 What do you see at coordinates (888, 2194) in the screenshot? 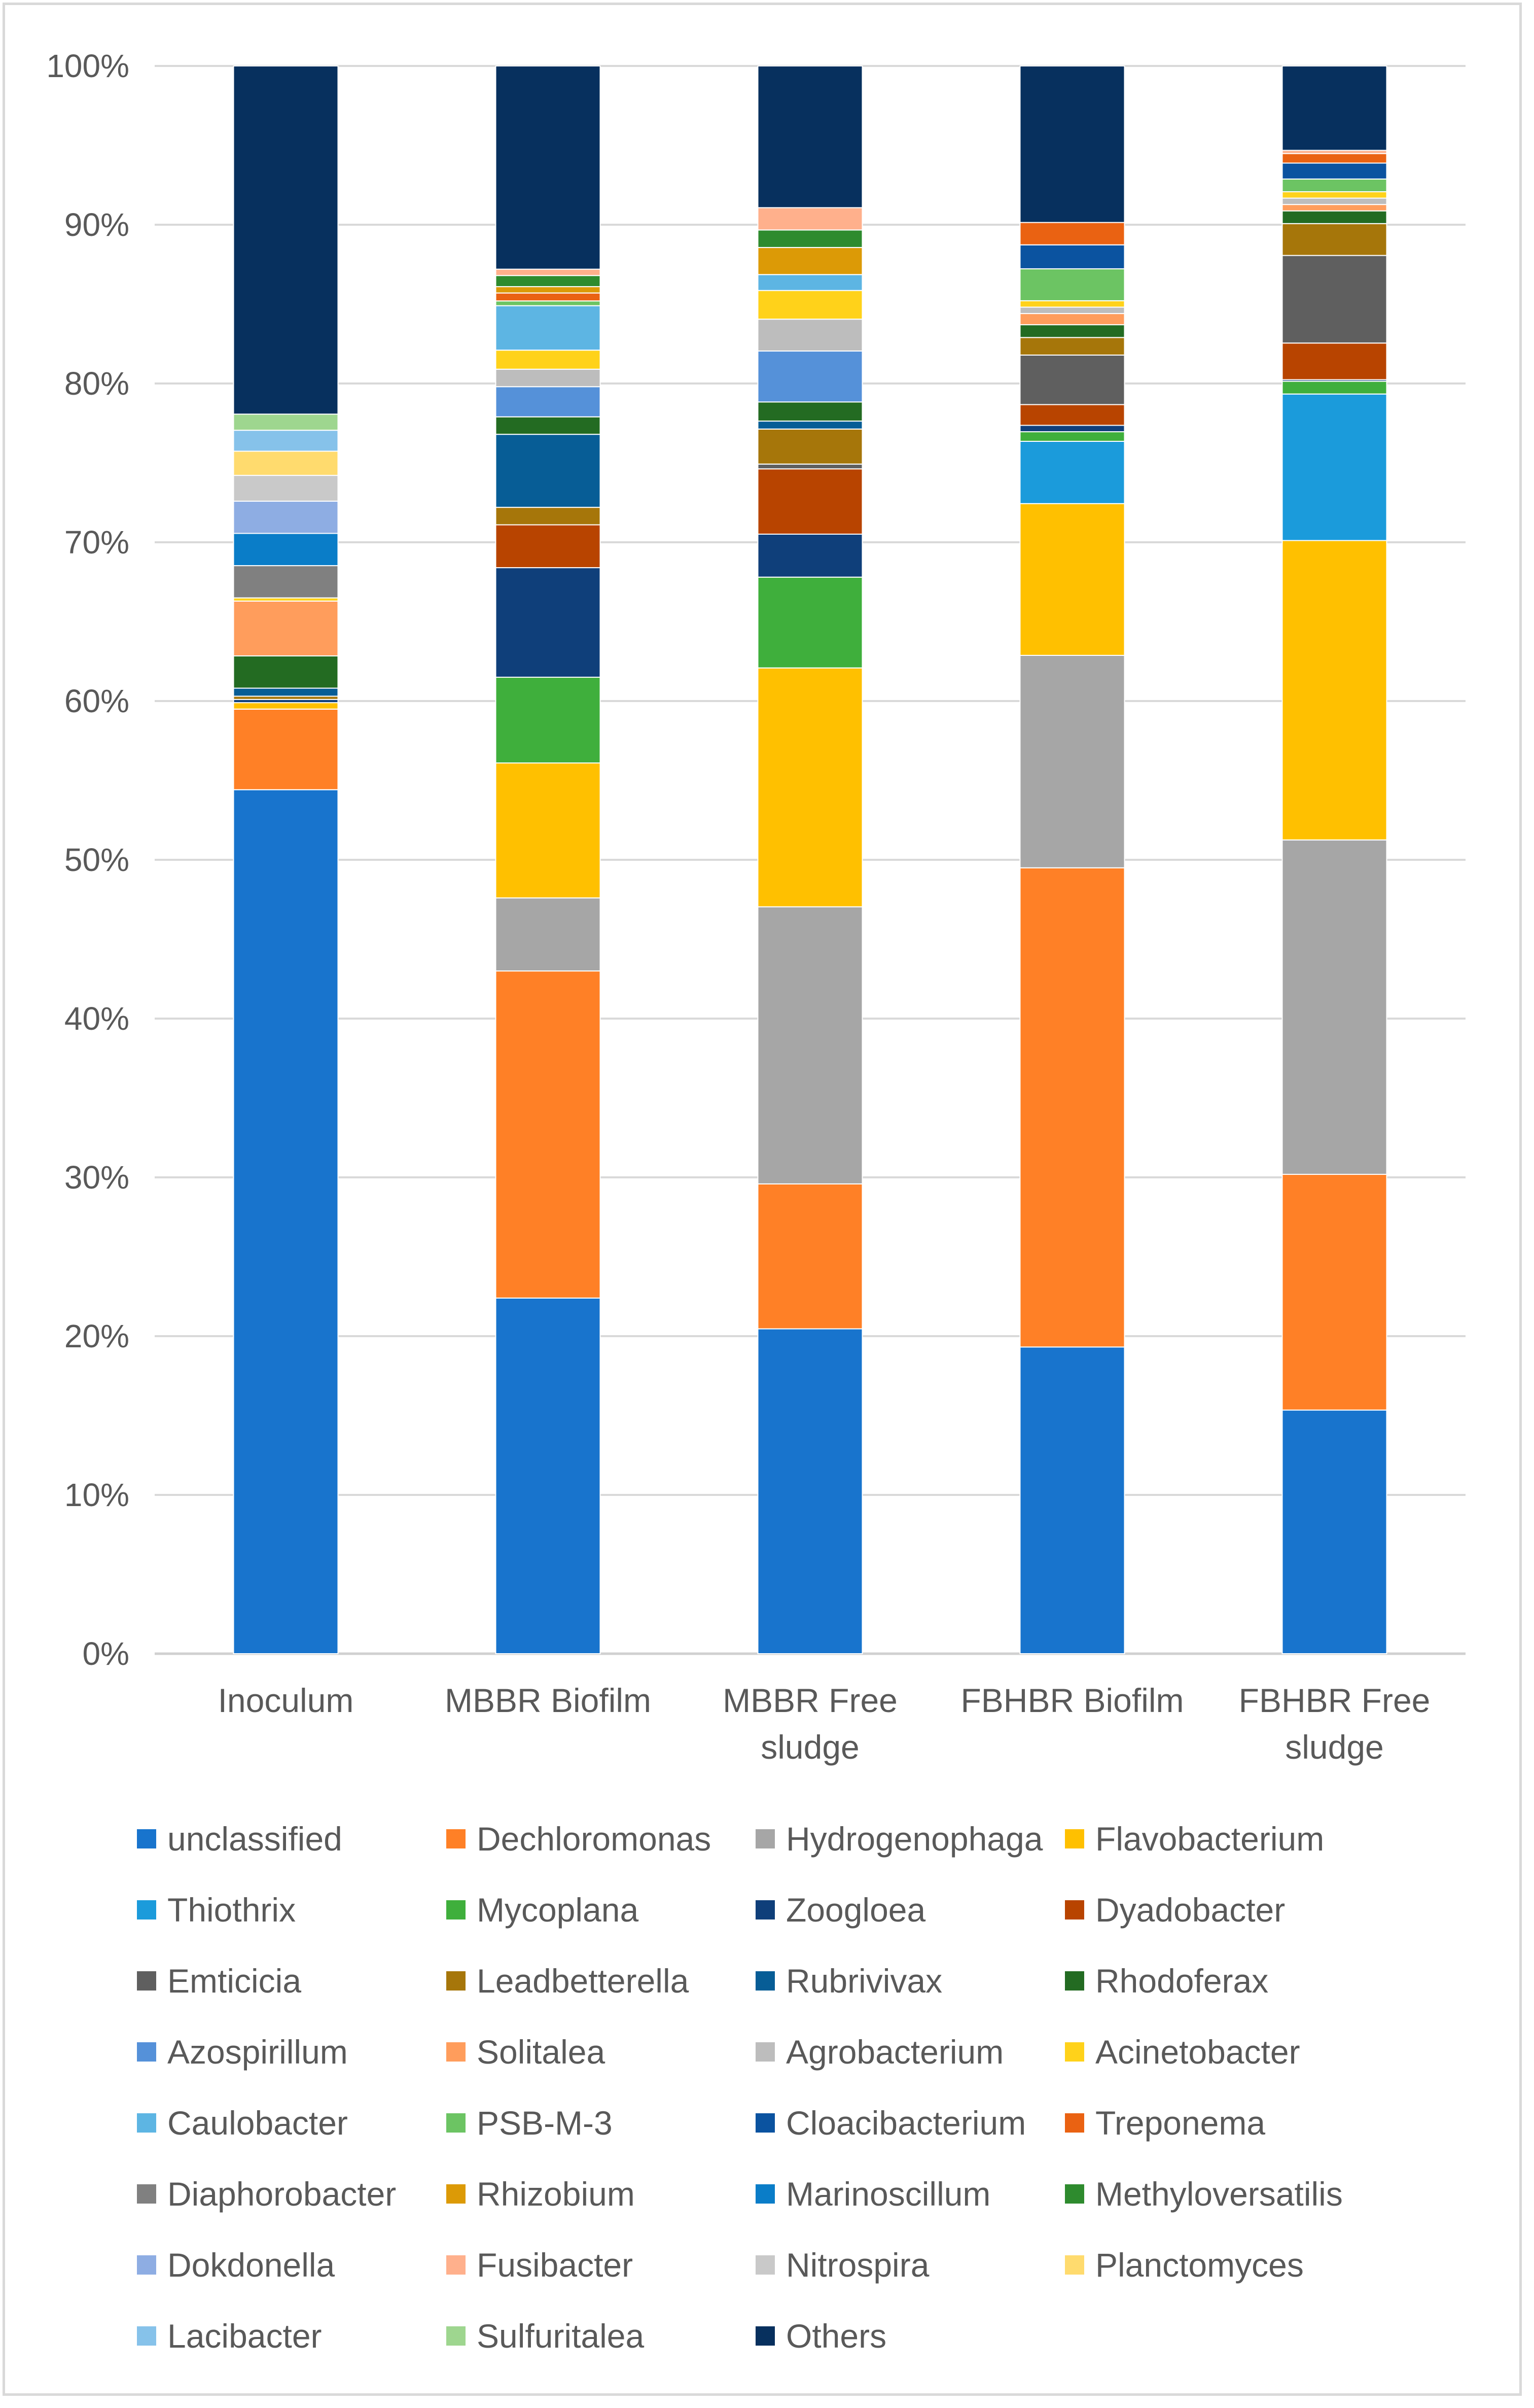
I see `legend-label: Marinoscillum` at bounding box center [888, 2194].